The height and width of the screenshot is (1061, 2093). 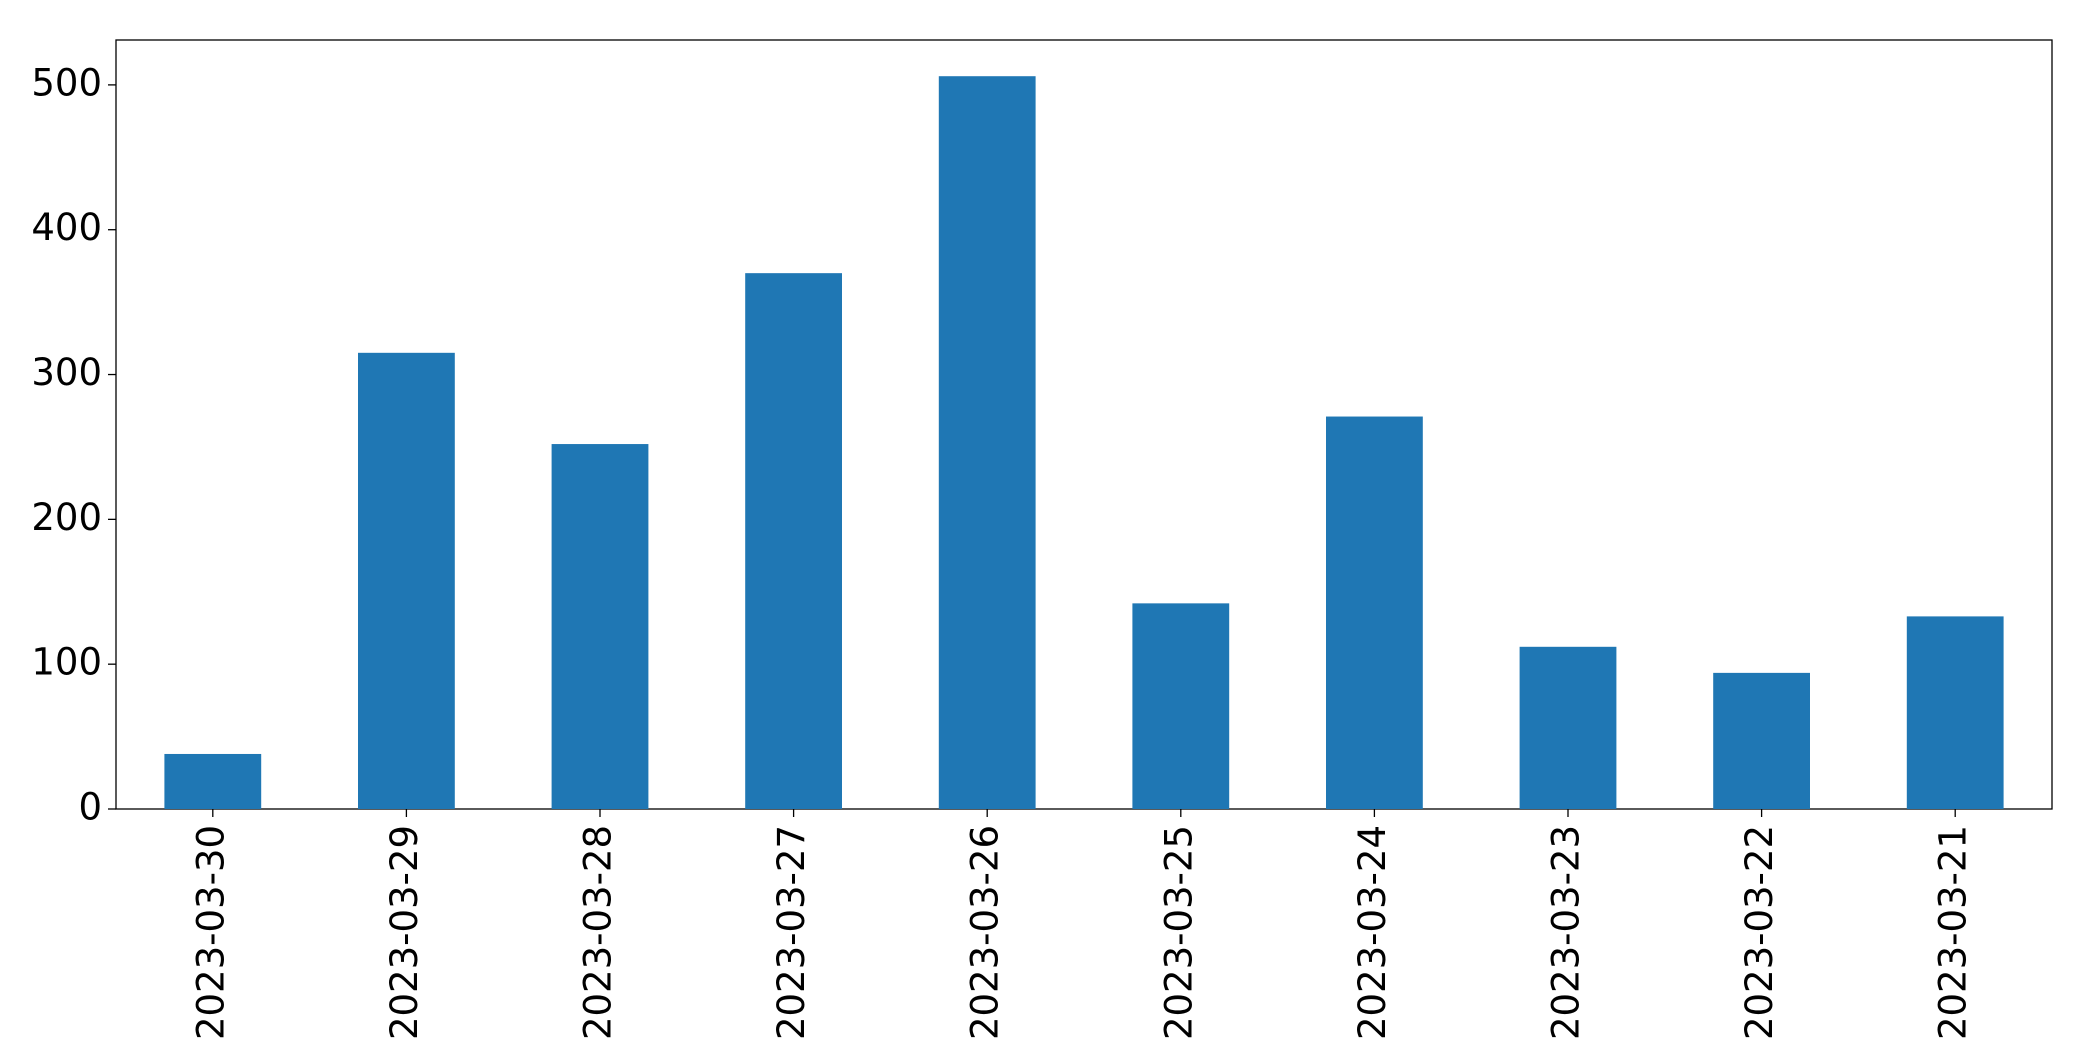 What do you see at coordinates (1372, 932) in the screenshot?
I see `x-tick-label: 2023-03-24` at bounding box center [1372, 932].